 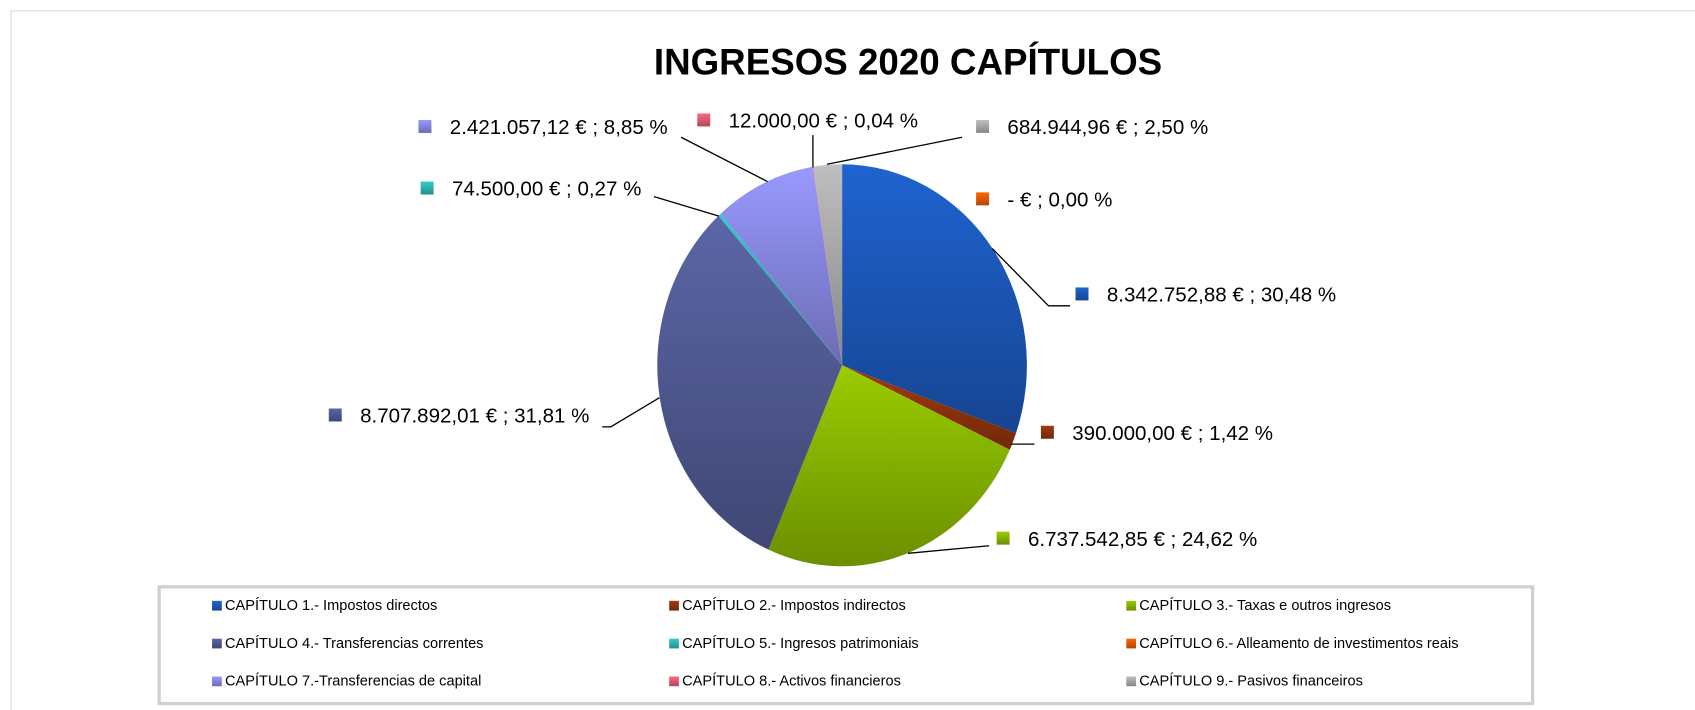 I want to click on legend-label: CAPÍTULO 2.- Impostos indirectos, so click(x=794, y=605).